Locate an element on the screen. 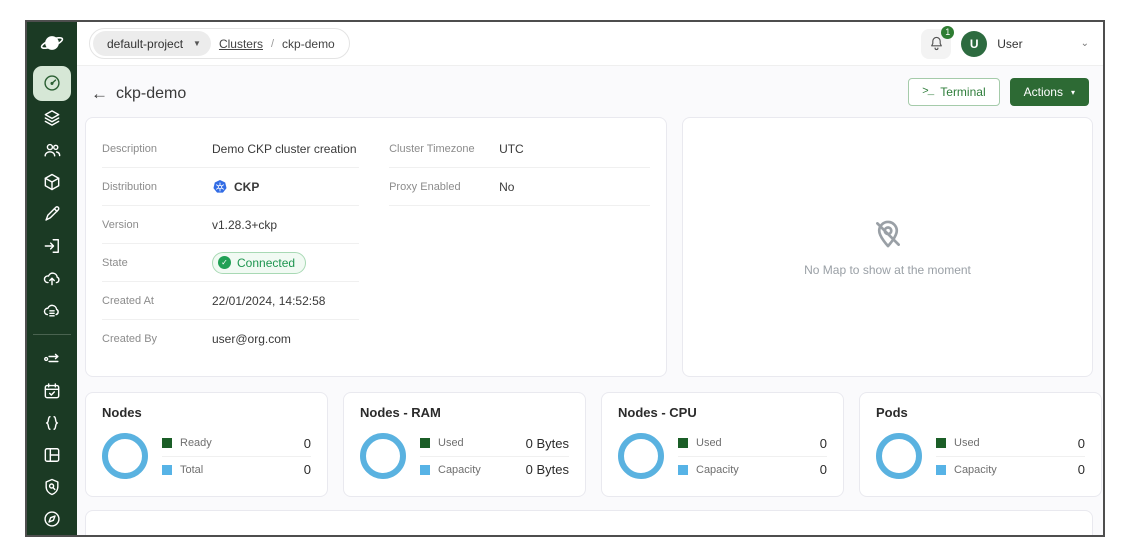  sidebar-item-compass is located at coordinates (52, 519).